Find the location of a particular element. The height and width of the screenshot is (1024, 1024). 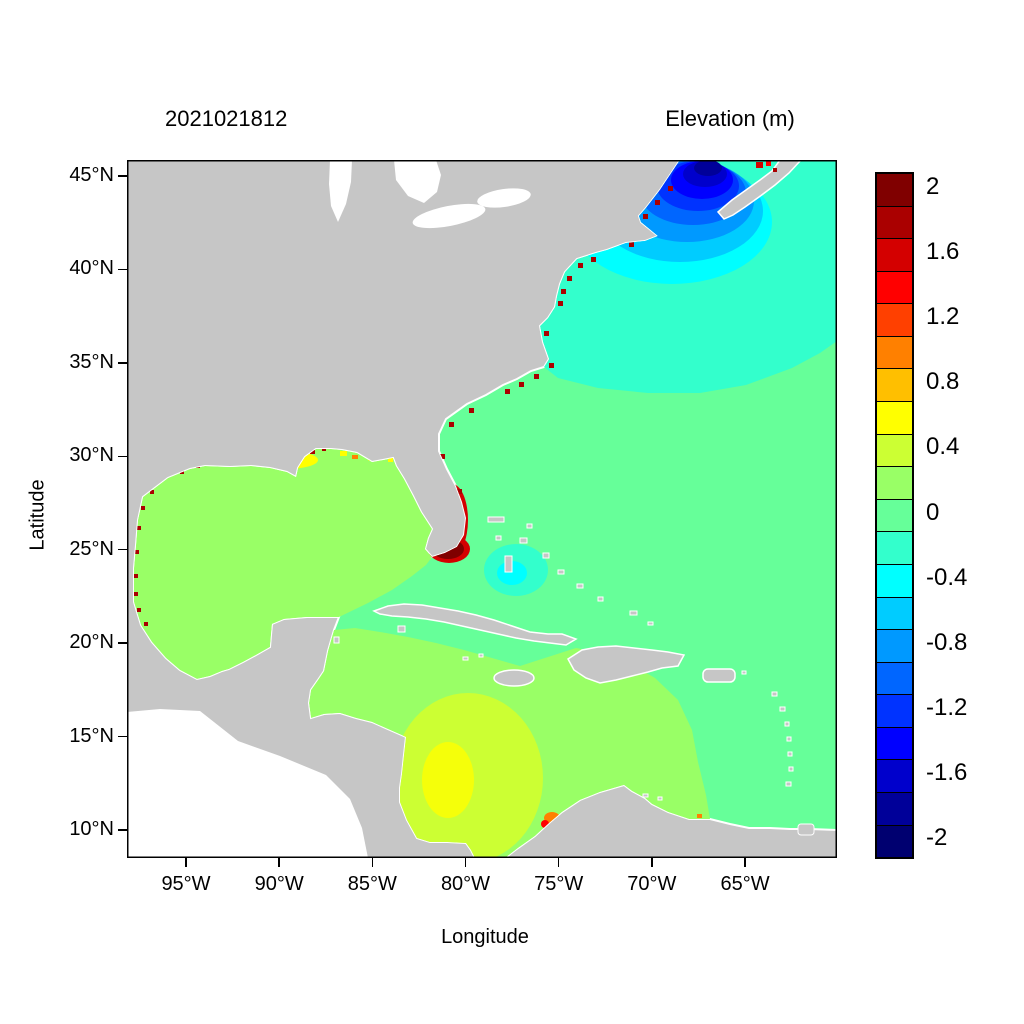

y-tick-label: 30°N is located at coordinates (91, 455).